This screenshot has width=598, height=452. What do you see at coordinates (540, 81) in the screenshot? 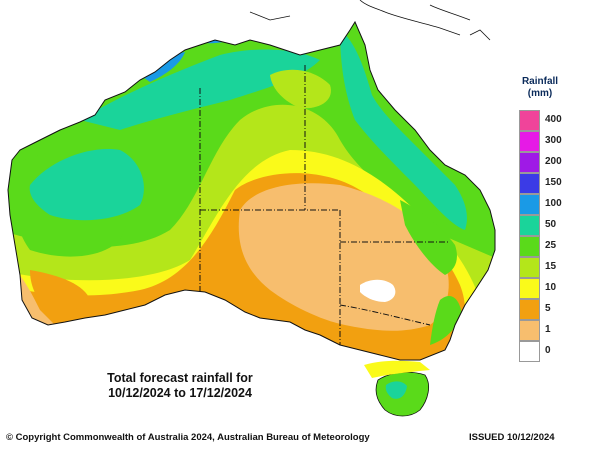
I see `legend-title-line1: Rainfall` at bounding box center [540, 81].